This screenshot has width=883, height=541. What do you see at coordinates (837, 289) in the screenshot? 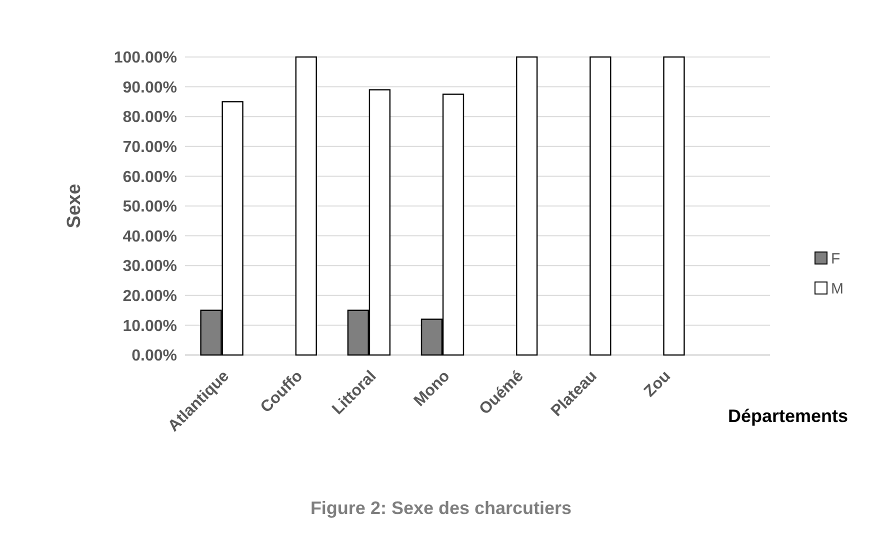
I see `legend-label: M` at bounding box center [837, 289].